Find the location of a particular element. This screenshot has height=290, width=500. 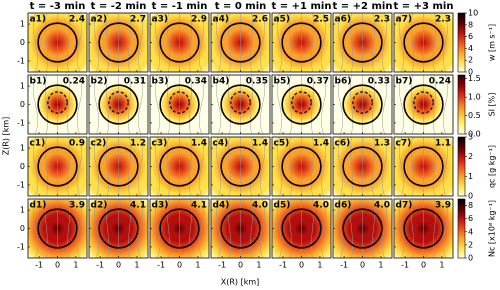

panel-value: 0.33 is located at coordinates (379, 82).